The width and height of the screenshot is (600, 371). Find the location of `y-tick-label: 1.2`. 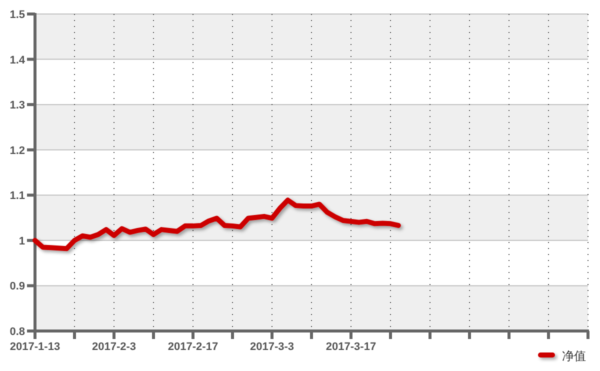

y-tick-label: 1.2 is located at coordinates (17, 150).